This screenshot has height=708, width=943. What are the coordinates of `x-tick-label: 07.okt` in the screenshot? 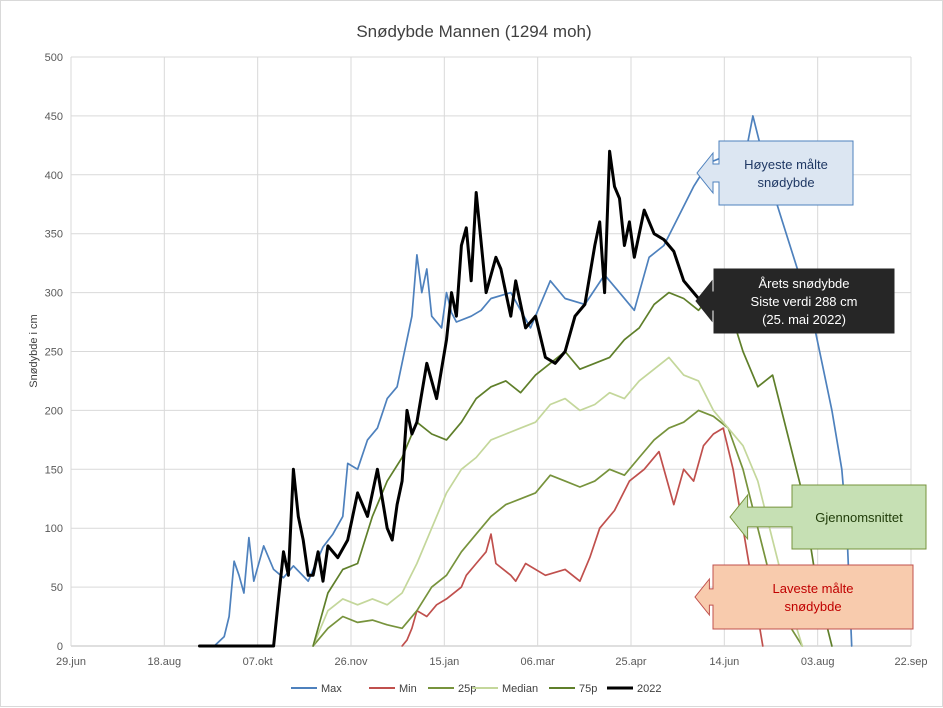 It's located at (258, 662).